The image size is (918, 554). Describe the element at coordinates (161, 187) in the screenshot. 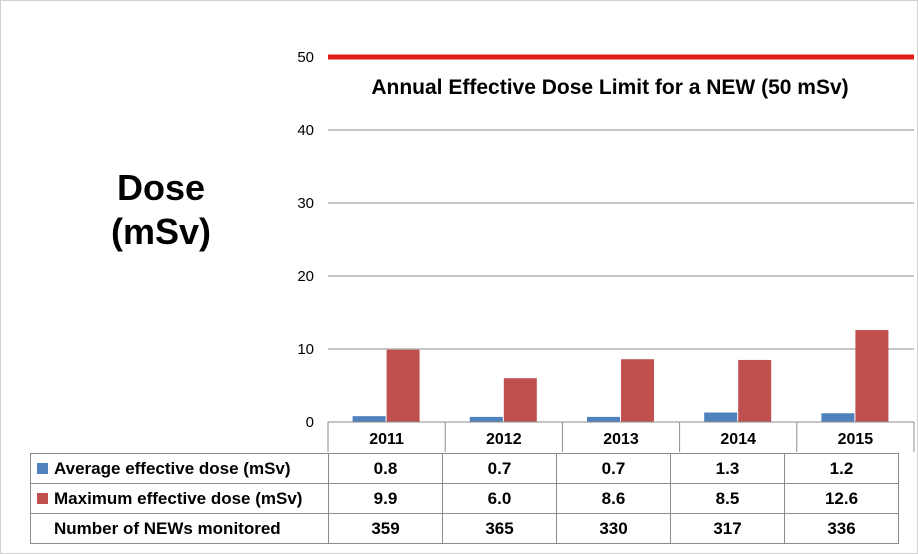

I see `y-axis-label-line-1: Dose` at that location.